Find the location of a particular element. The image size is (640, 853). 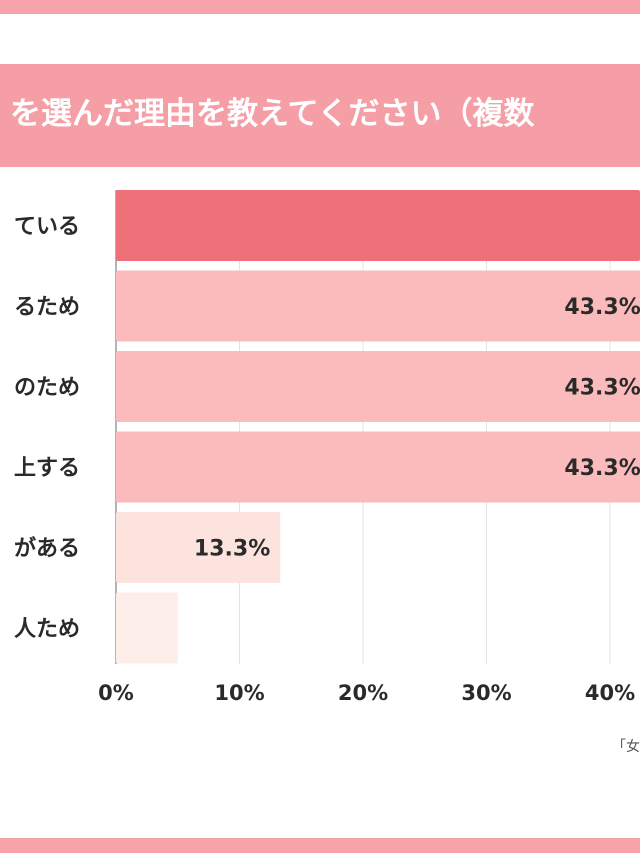

bottom-stripe is located at coordinates (320, 845).